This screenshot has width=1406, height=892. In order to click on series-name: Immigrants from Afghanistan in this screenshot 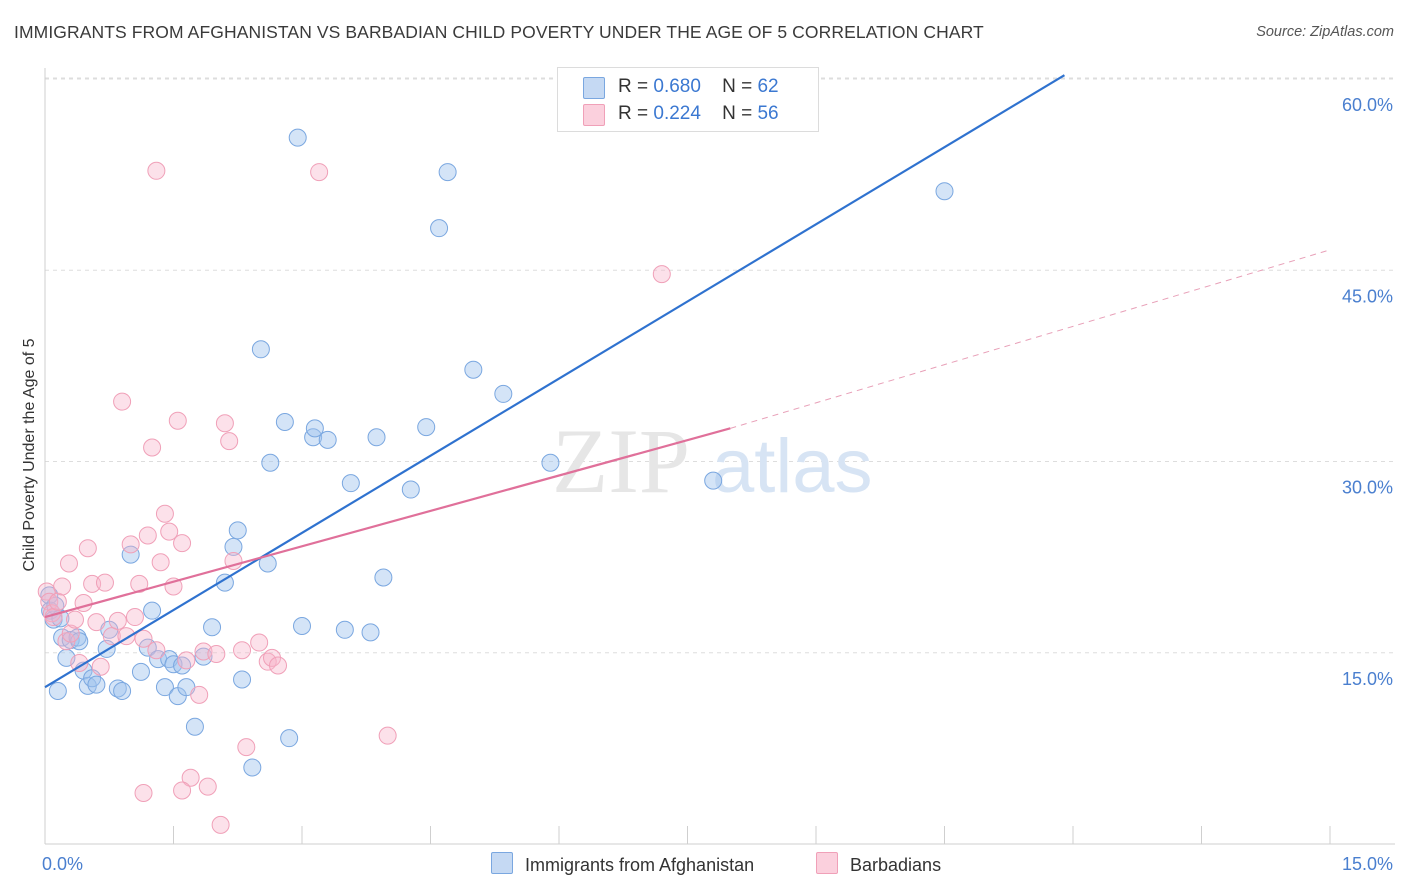, I will do `click(640, 865)`.